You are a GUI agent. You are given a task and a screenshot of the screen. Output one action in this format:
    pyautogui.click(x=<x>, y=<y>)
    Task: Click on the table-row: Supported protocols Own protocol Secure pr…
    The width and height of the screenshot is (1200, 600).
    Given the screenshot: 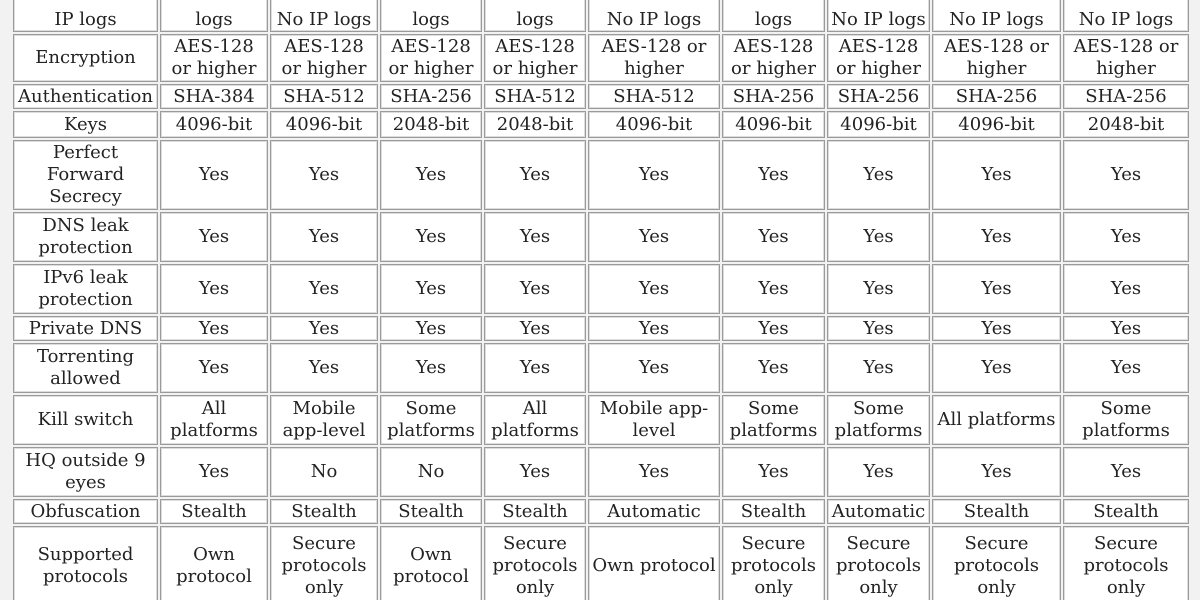 What is the action you would take?
    pyautogui.click(x=601, y=563)
    